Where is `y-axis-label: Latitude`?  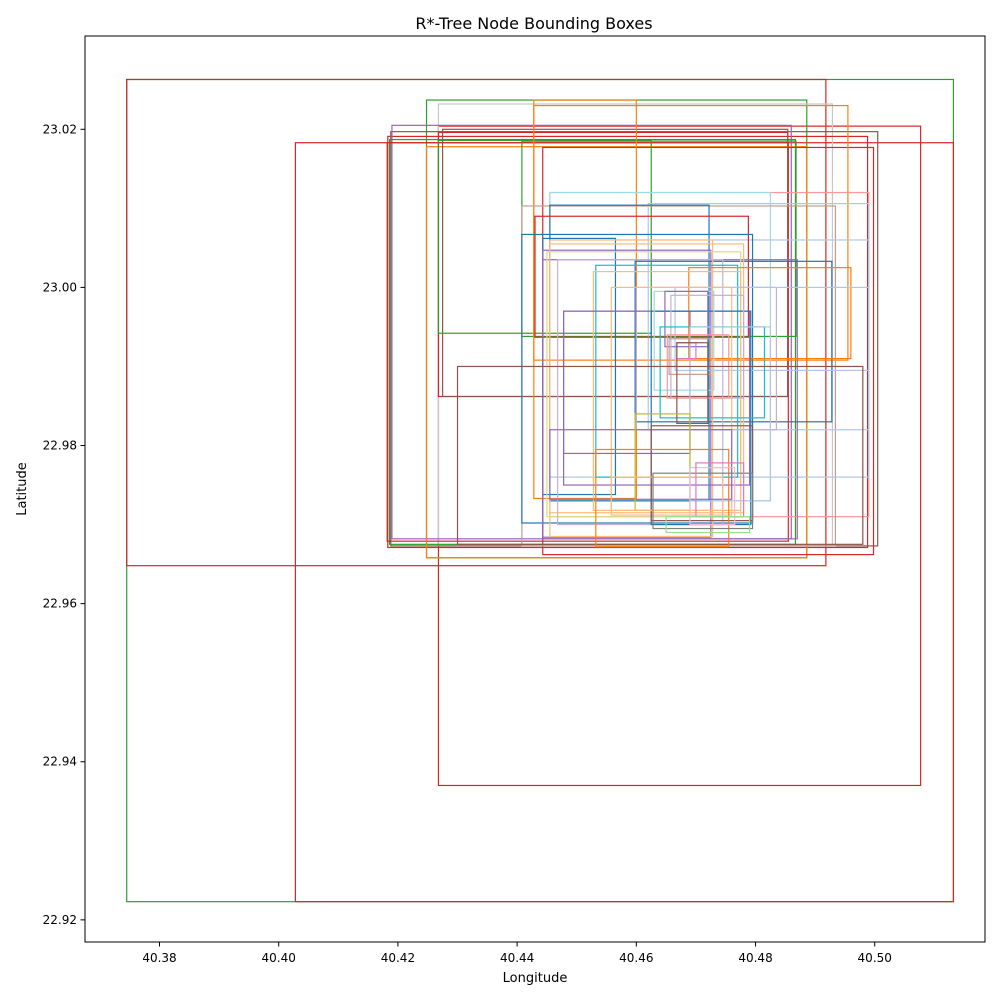
y-axis-label: Latitude is located at coordinates (22, 489).